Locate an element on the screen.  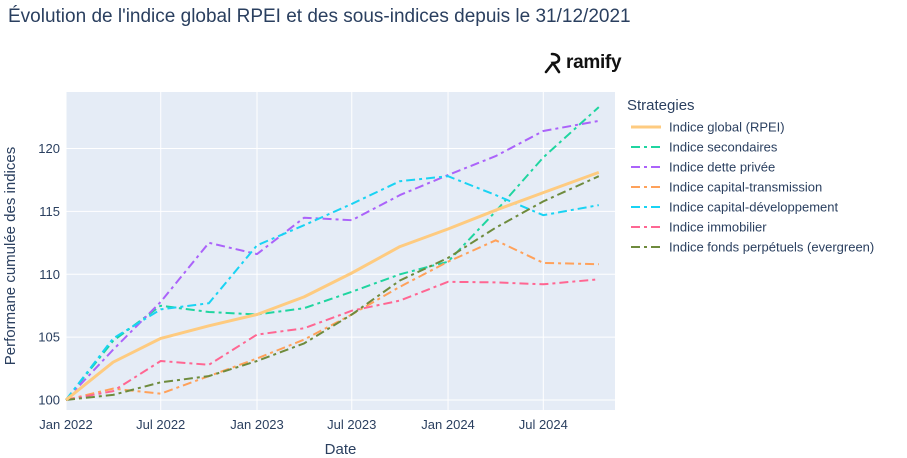
legend-item: Indice fonds perpétuels (evergreen) is located at coordinates (752, 247).